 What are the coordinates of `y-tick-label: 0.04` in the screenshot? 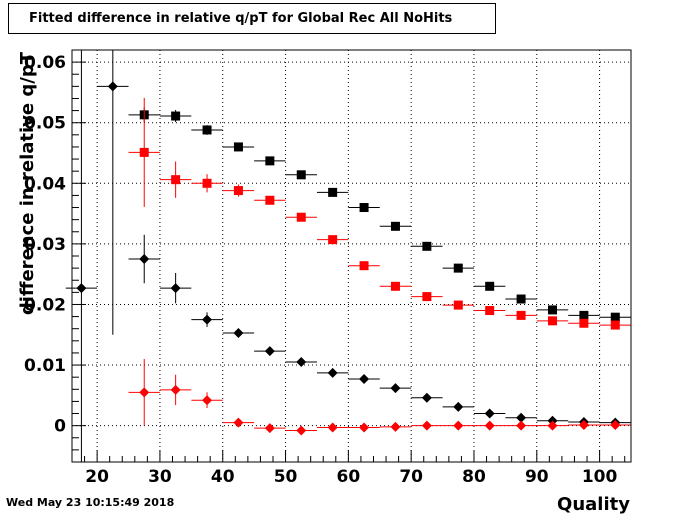 It's located at (45, 184).